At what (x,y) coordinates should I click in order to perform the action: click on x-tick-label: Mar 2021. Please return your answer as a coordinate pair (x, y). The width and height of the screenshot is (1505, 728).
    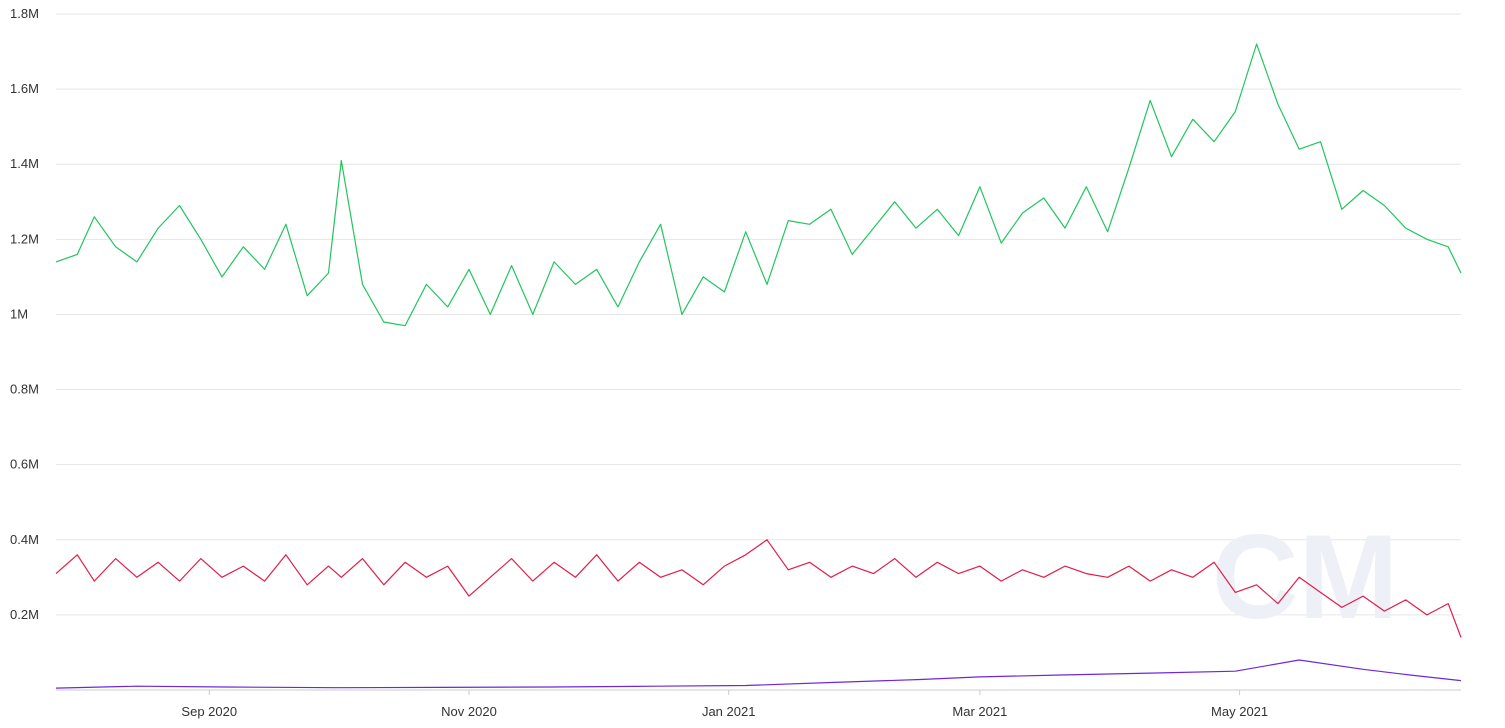
    Looking at the image, I should click on (979, 711).